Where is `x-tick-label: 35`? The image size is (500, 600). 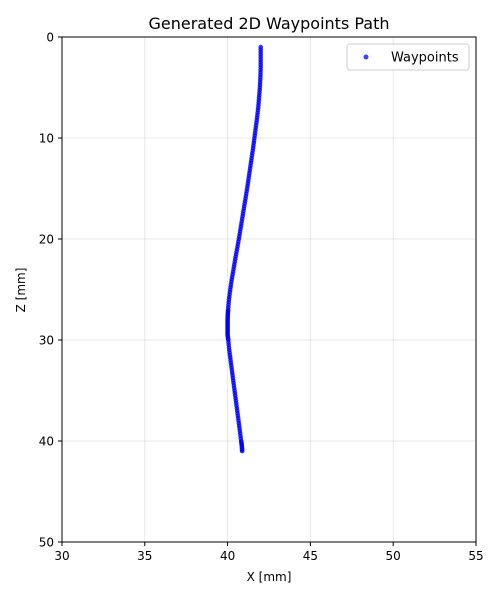 x-tick-label: 35 is located at coordinates (144, 556).